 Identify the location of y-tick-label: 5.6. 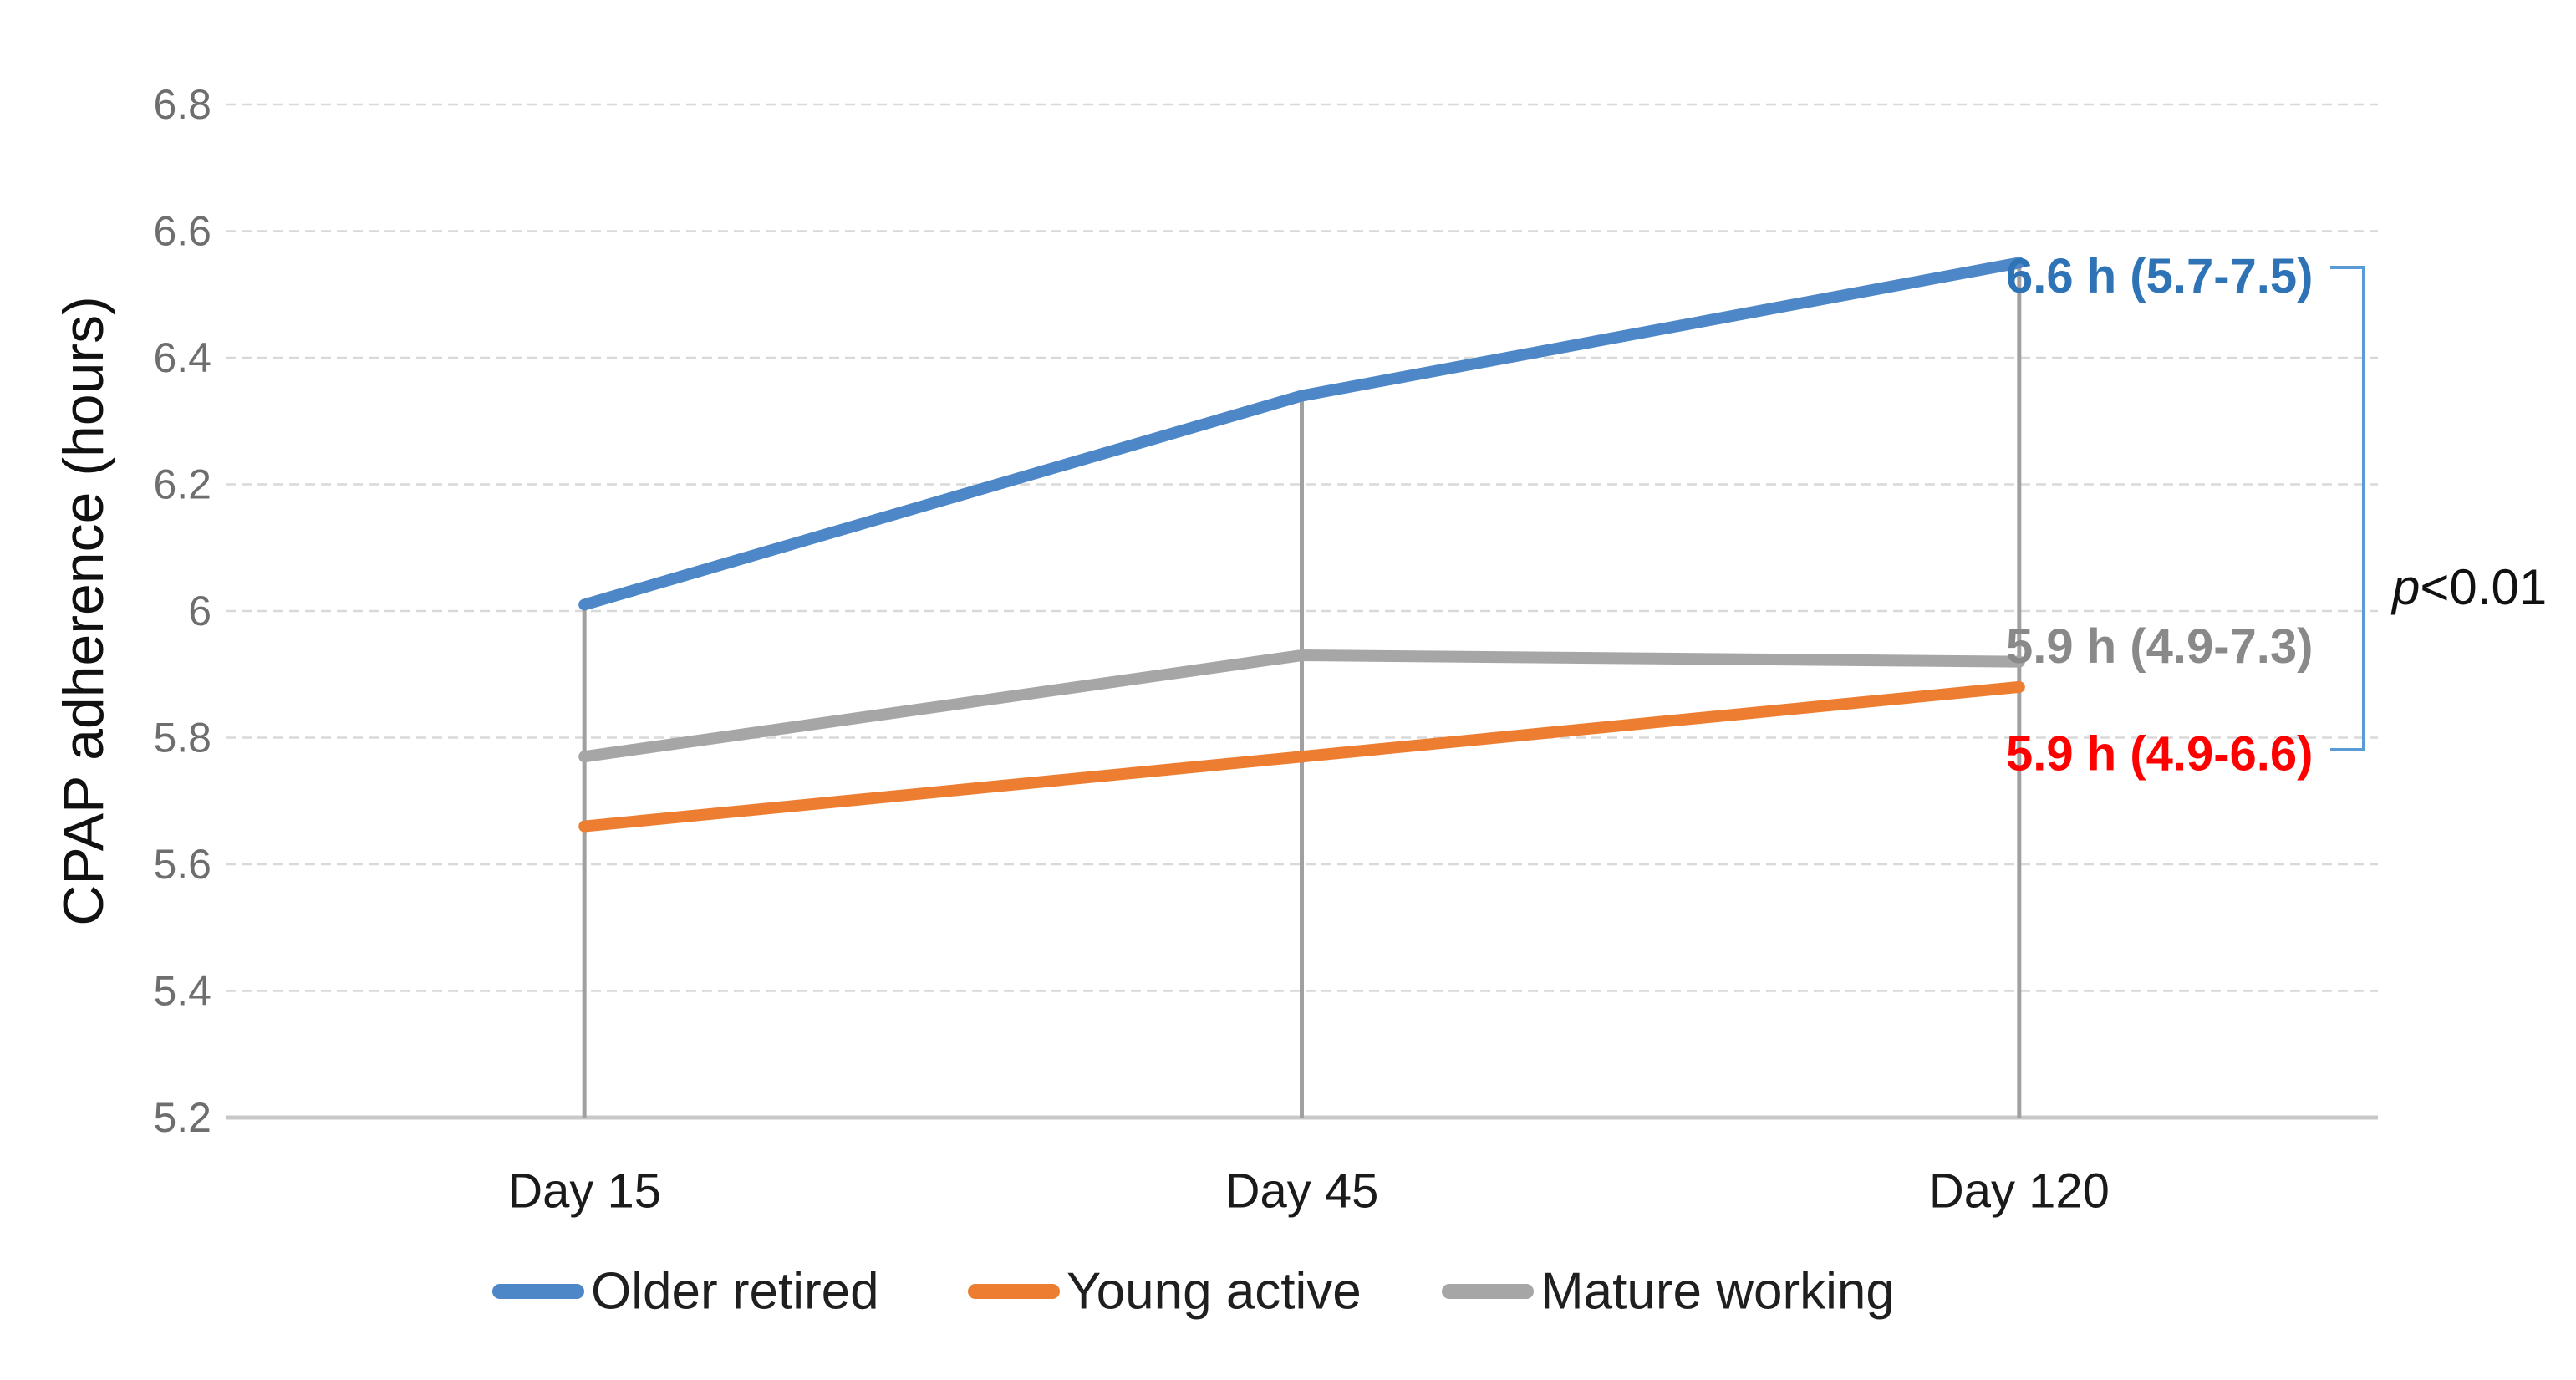
(182, 864).